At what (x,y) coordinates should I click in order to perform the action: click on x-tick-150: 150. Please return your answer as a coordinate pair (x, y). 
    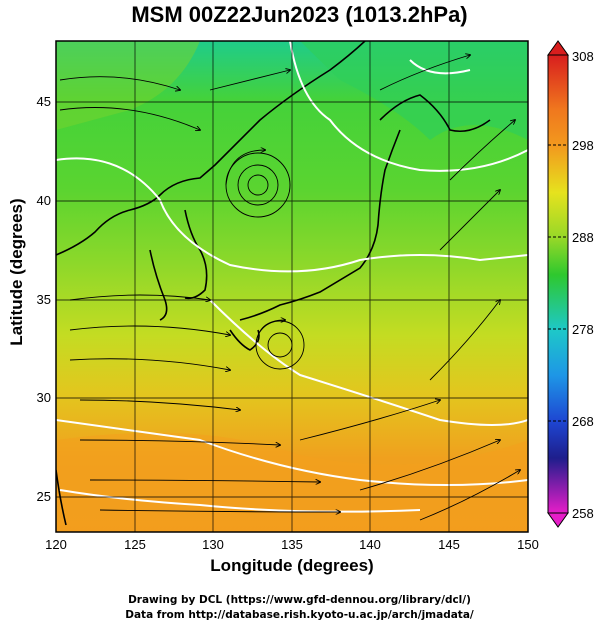
    Looking at the image, I should click on (528, 544).